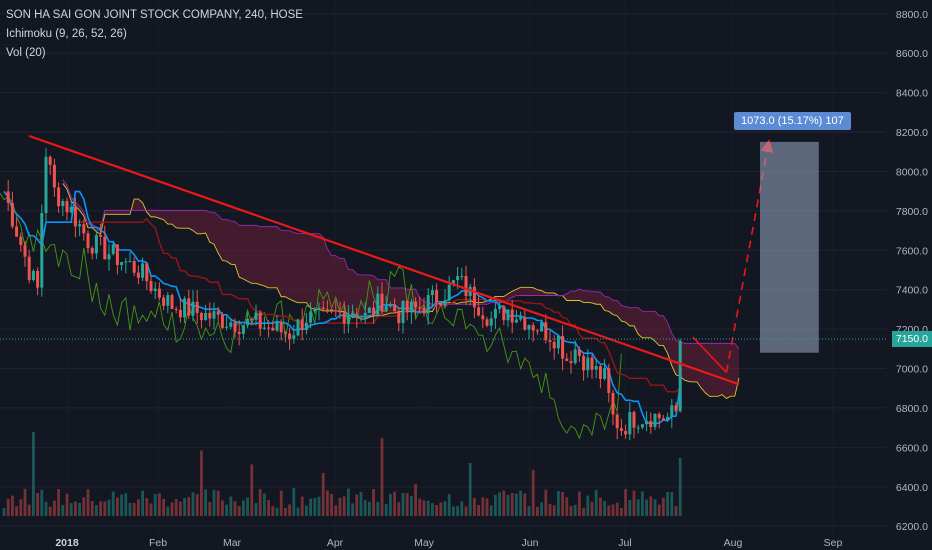  Describe the element at coordinates (792, 120) in the screenshot. I see `measure-label: 1073.0 (15.17%) 107` at that location.